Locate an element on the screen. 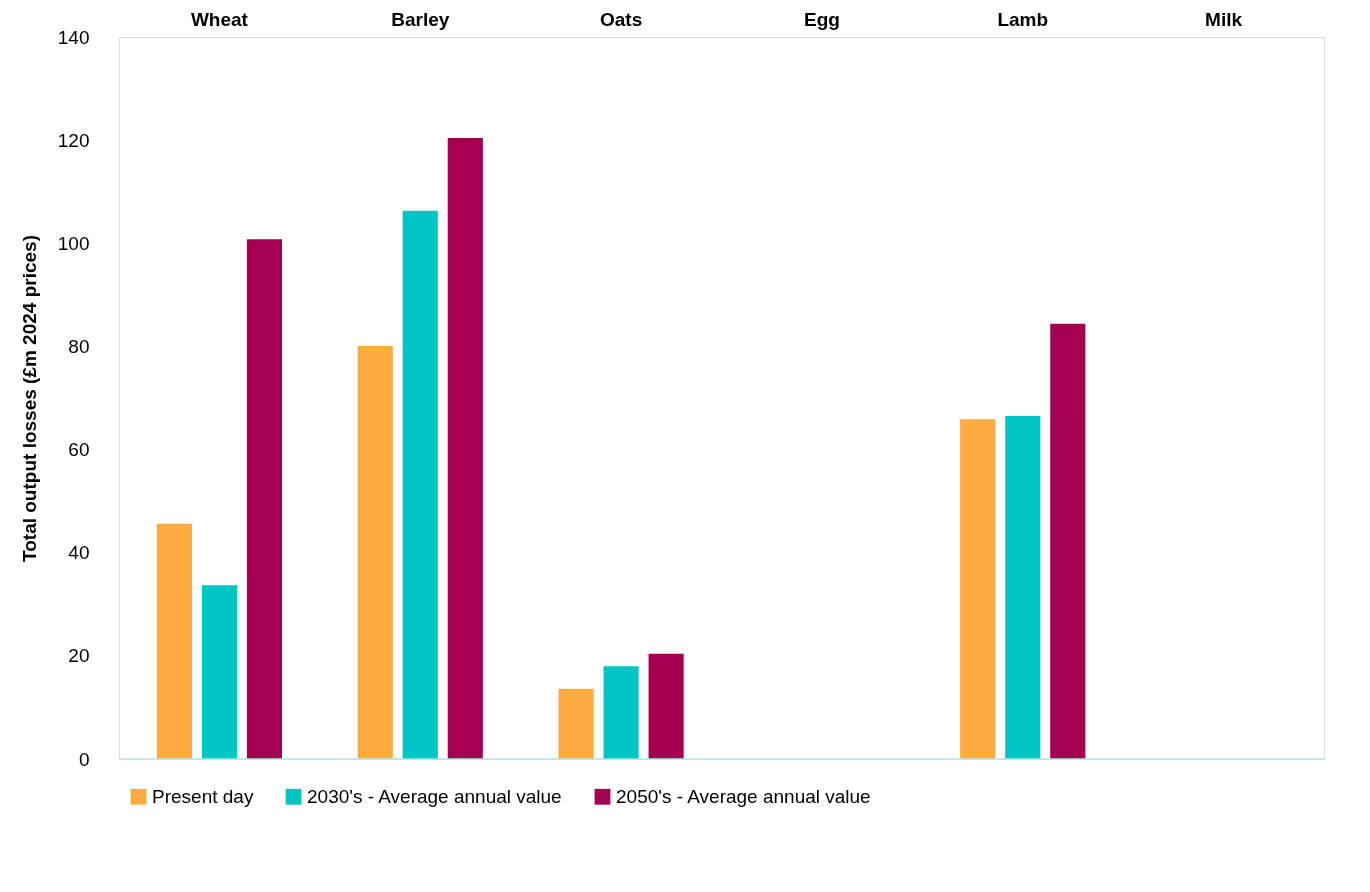  y-tick-label: 40 is located at coordinates (79, 553).